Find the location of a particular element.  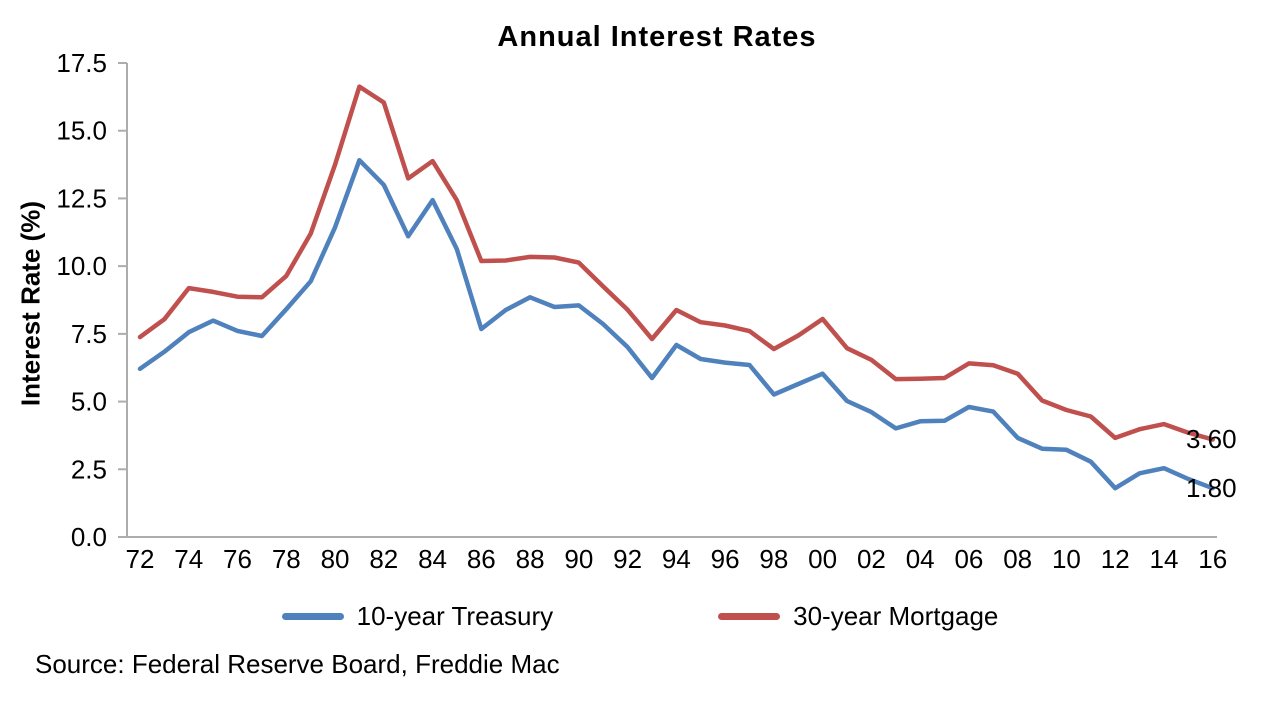

x-tick-label: 08 is located at coordinates (1017, 559).